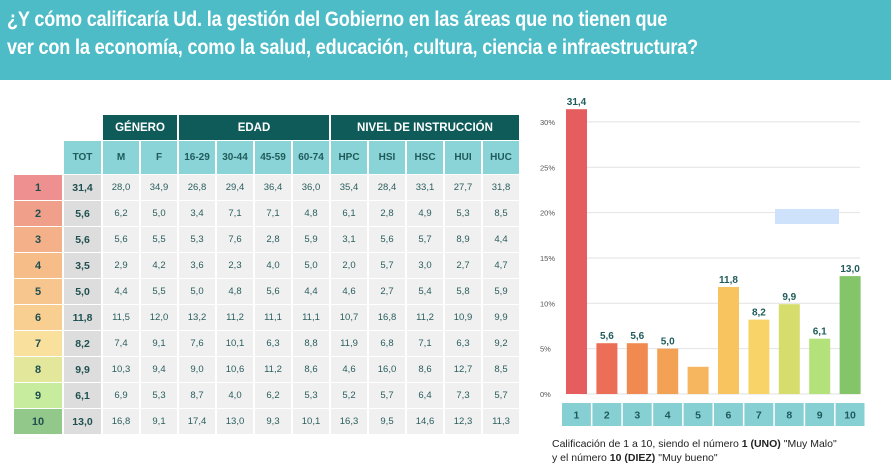 This screenshot has height=472, width=891. Describe the element at coordinates (820, 332) in the screenshot. I see `data-label: 6,1` at that location.